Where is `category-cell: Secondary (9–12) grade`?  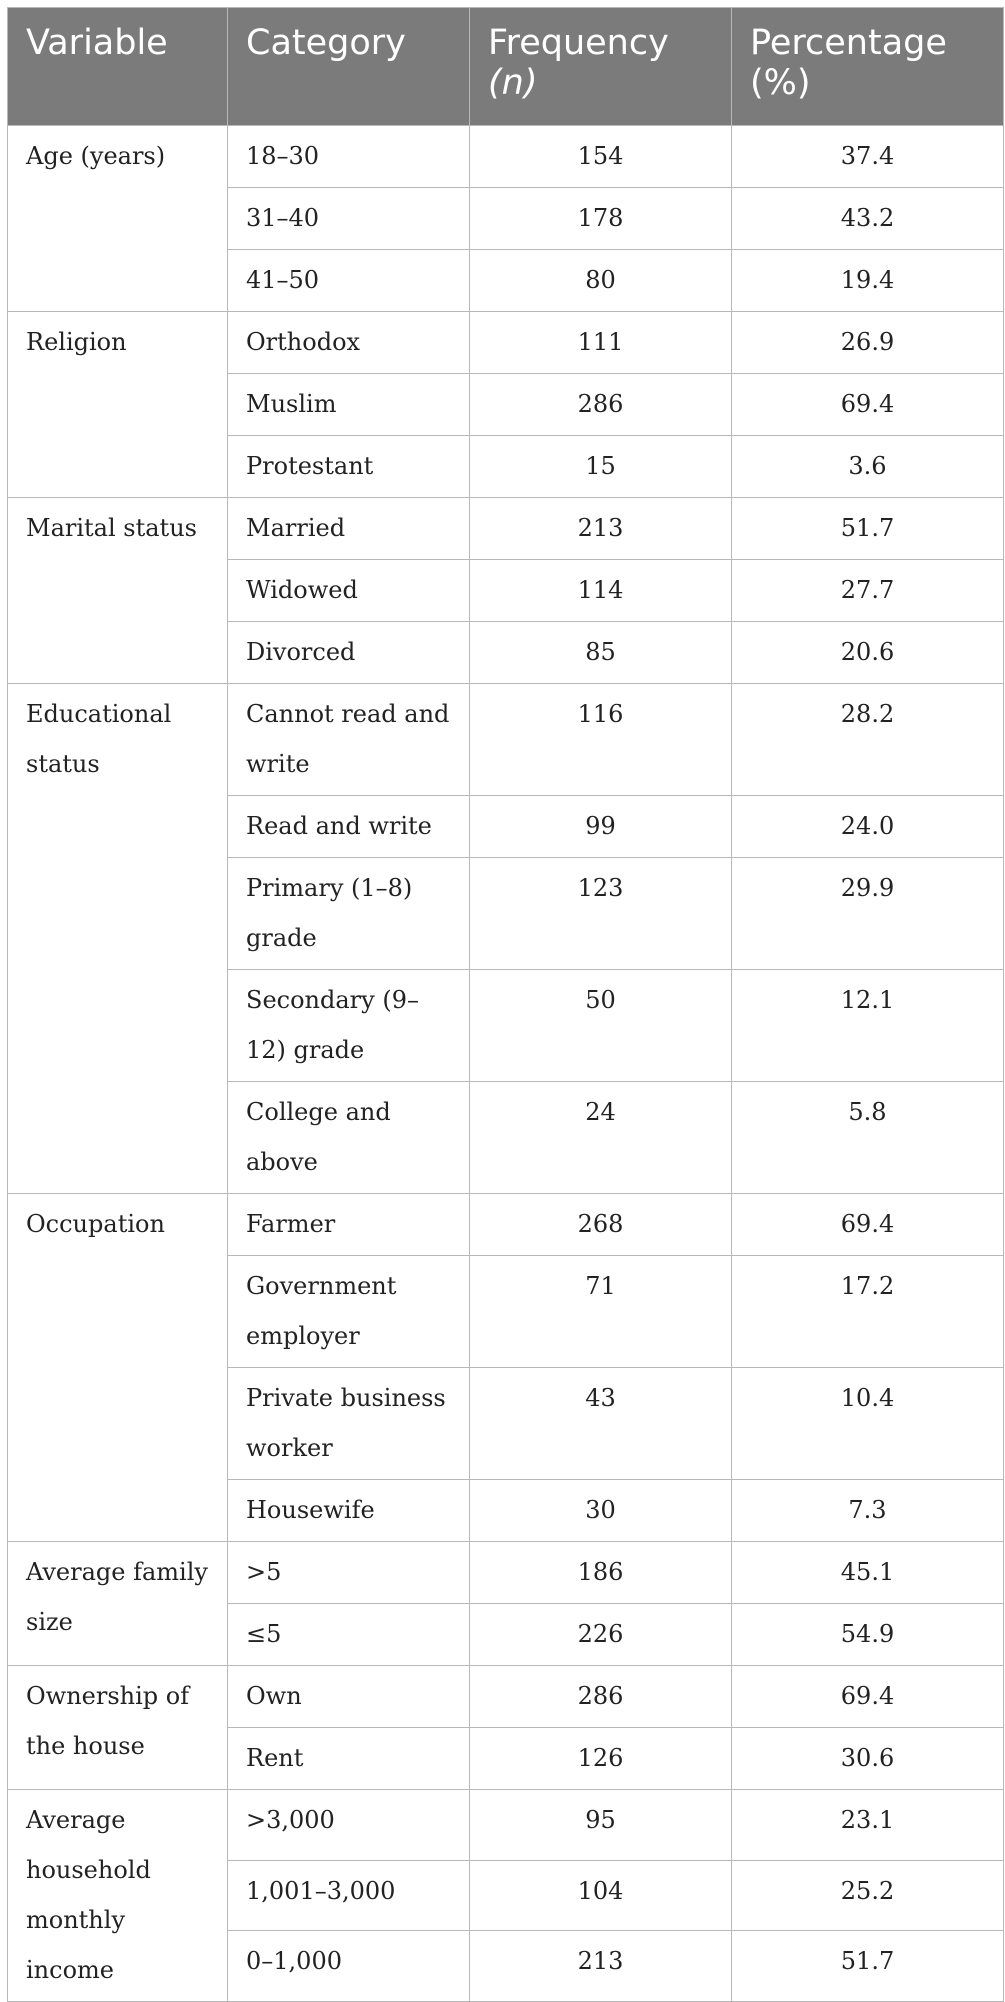 category-cell: Secondary (9–12) grade is located at coordinates (348, 1025).